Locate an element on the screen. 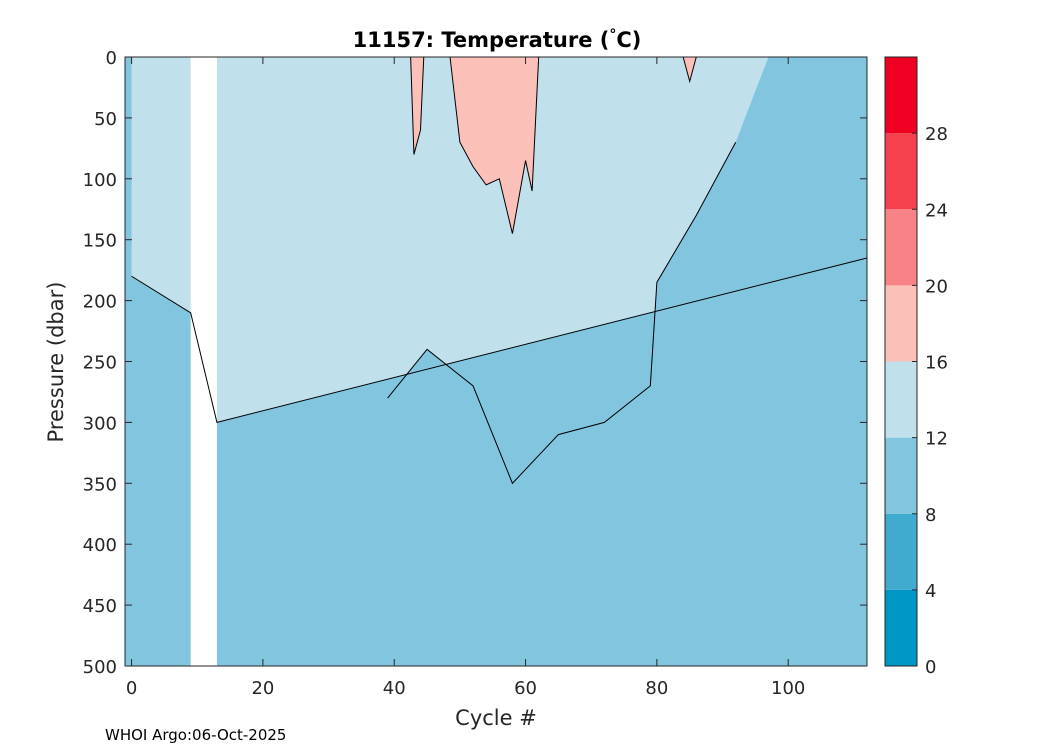 This screenshot has height=750, width=1050. missing-data-gap is located at coordinates (203, 361).